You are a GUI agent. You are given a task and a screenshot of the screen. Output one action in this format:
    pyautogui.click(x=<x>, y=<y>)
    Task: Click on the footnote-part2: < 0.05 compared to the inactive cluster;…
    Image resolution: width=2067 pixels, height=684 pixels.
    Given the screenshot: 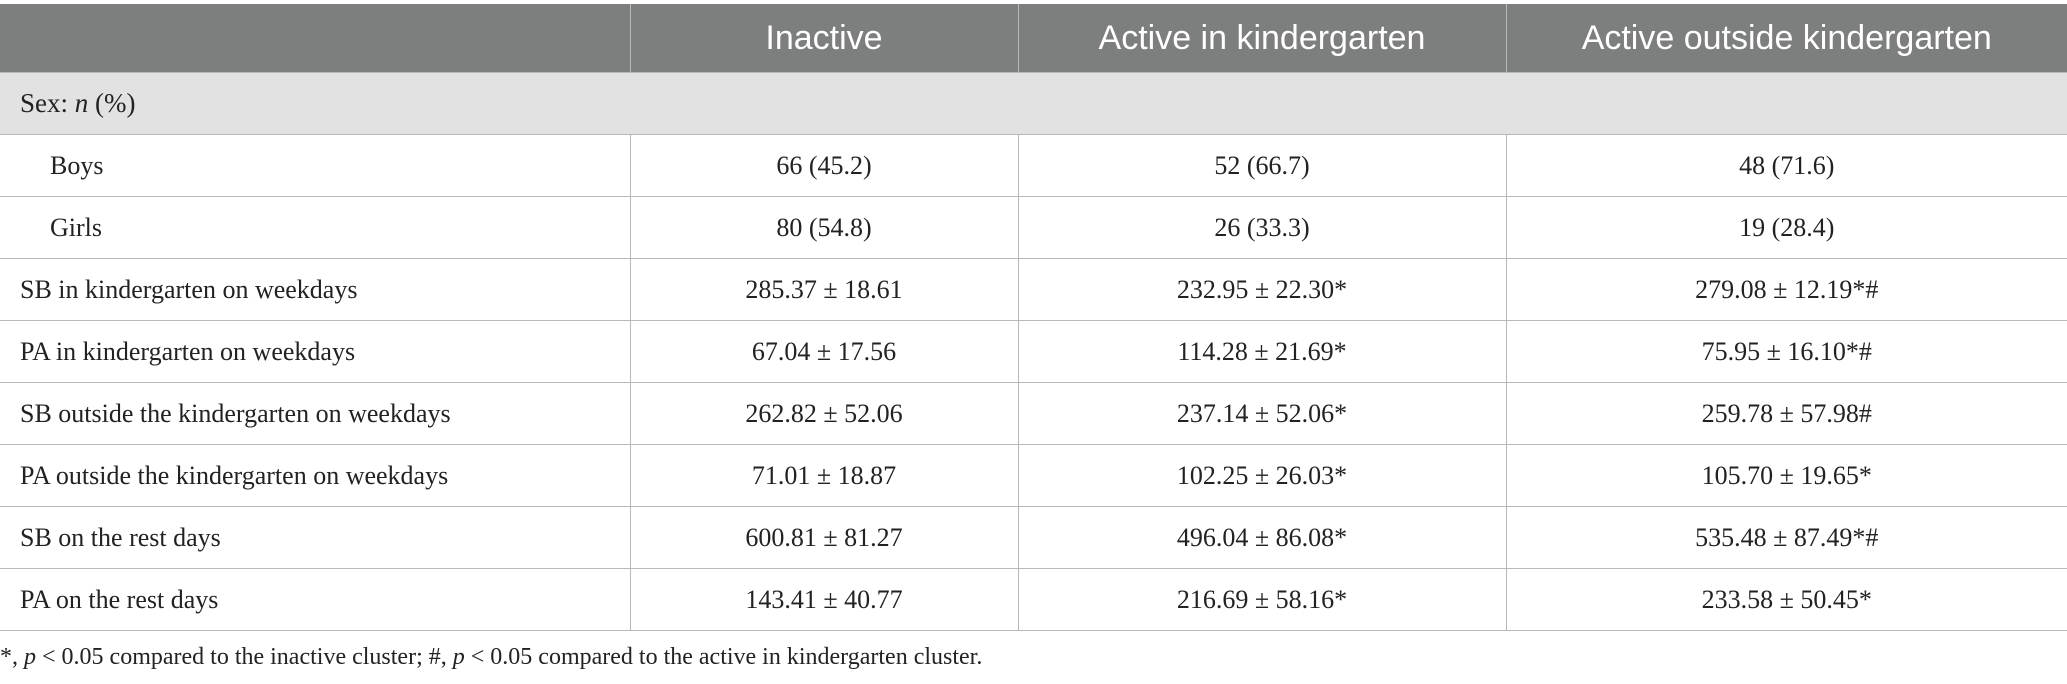 What is the action you would take?
    pyautogui.click(x=244, y=657)
    